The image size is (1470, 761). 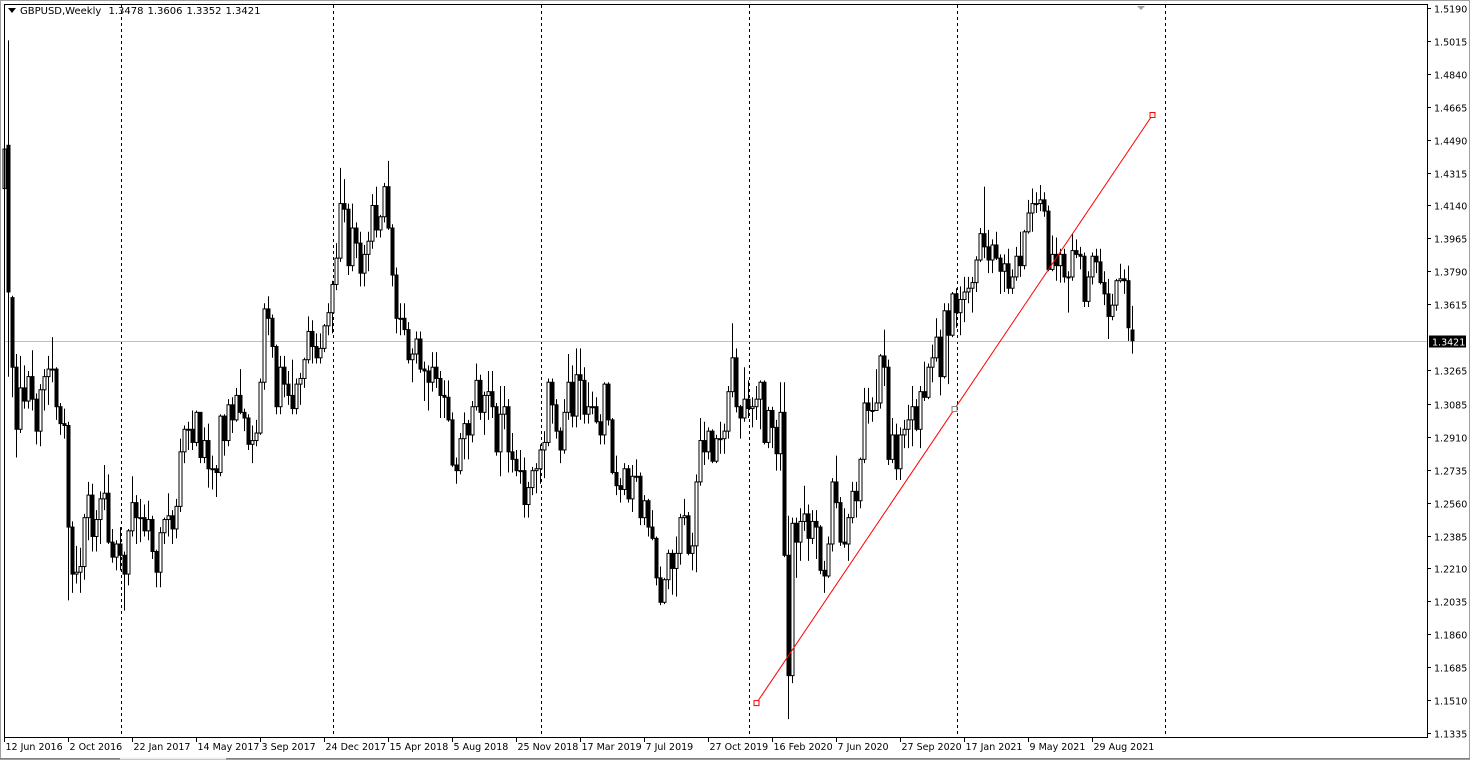 I want to click on dropdown-triangle-icon, so click(x=12, y=10).